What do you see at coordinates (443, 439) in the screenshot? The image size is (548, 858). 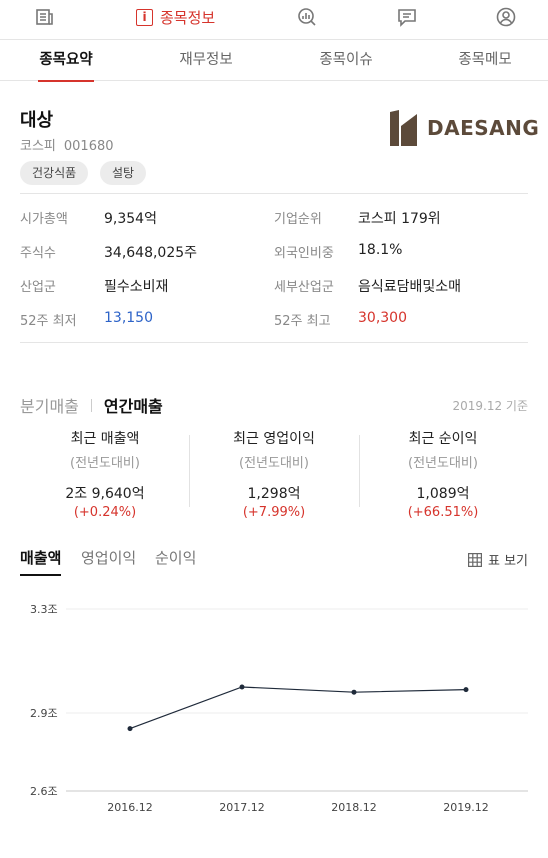 I see `summary-title: 최근 순이익` at bounding box center [443, 439].